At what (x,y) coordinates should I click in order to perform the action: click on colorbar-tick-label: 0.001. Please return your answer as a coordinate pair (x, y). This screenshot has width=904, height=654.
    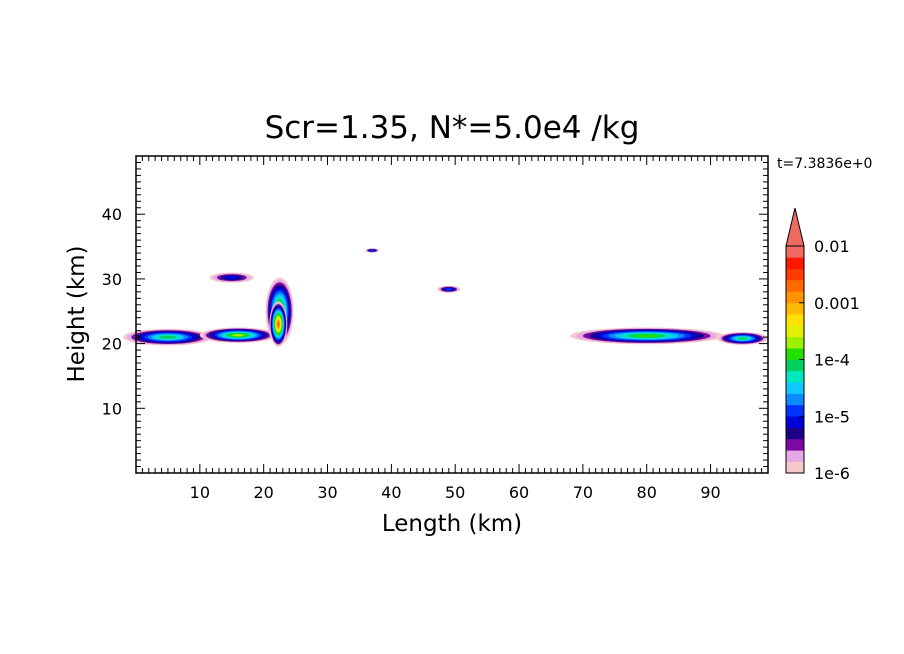
    Looking at the image, I should click on (837, 303).